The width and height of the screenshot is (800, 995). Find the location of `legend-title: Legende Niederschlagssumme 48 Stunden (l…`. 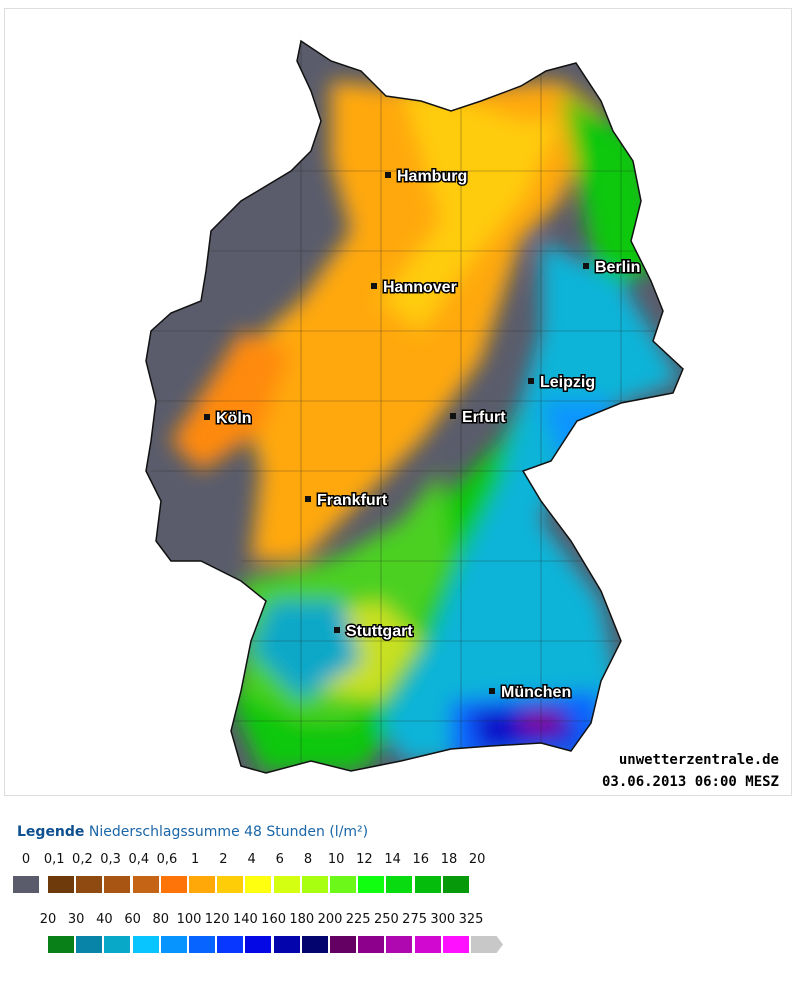

legend-title: Legende Niederschlagssumme 48 Stunden (l… is located at coordinates (192, 832).